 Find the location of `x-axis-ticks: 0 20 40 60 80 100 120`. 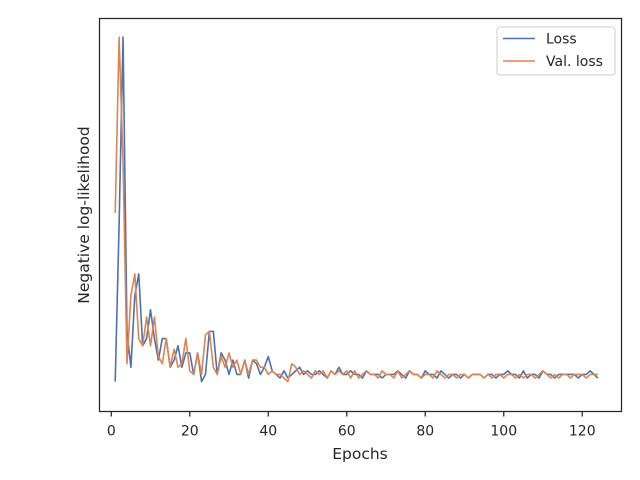

x-axis-ticks: 0 20 40 60 80 100 120 is located at coordinates (351, 425).